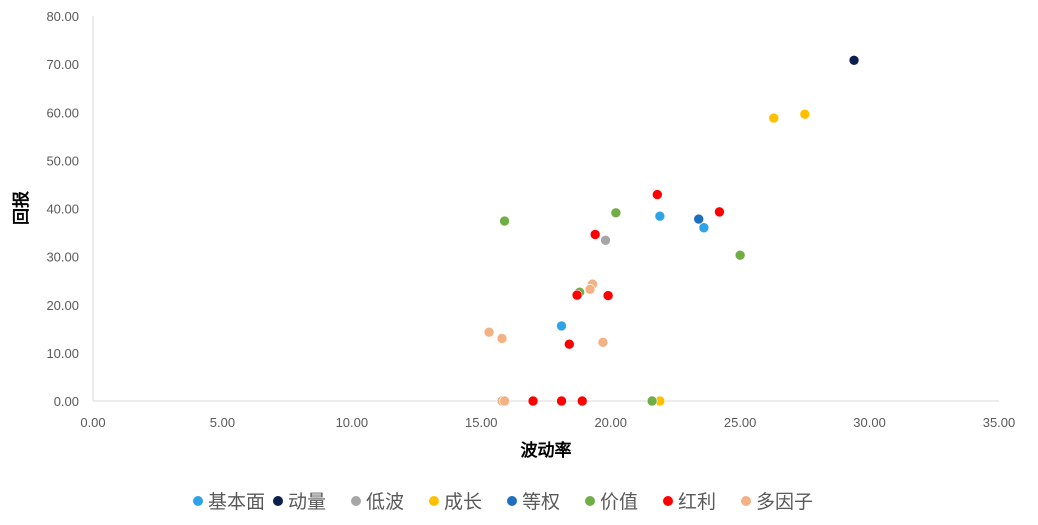  I want to click on y-tick-label: 10.00, so click(62, 353).